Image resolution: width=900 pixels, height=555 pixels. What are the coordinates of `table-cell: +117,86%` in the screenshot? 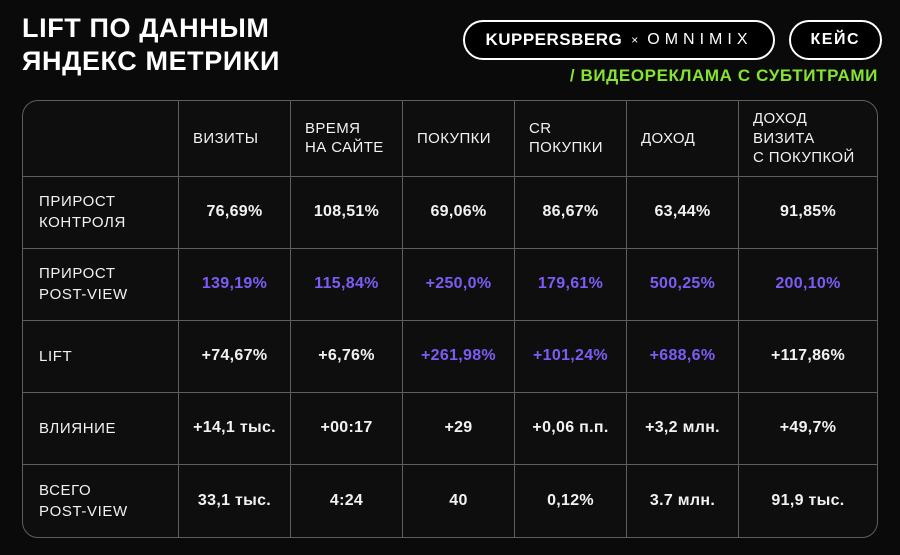 It's located at (808, 357).